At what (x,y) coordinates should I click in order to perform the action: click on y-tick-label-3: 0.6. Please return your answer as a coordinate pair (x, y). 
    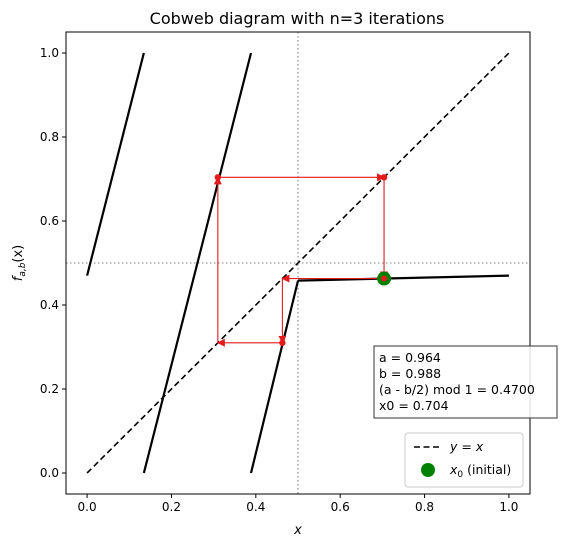
    Looking at the image, I should click on (49, 221).